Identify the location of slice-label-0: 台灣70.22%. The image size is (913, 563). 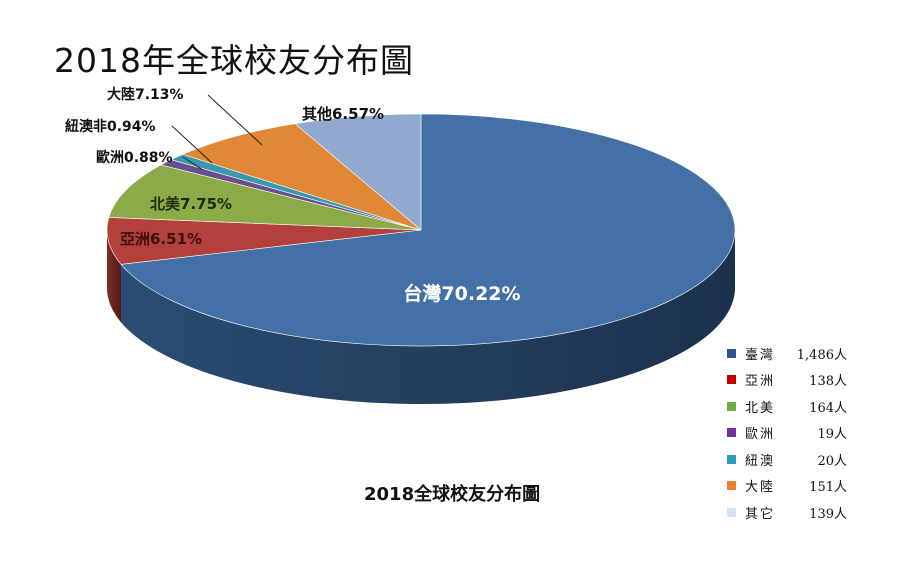
(461, 293).